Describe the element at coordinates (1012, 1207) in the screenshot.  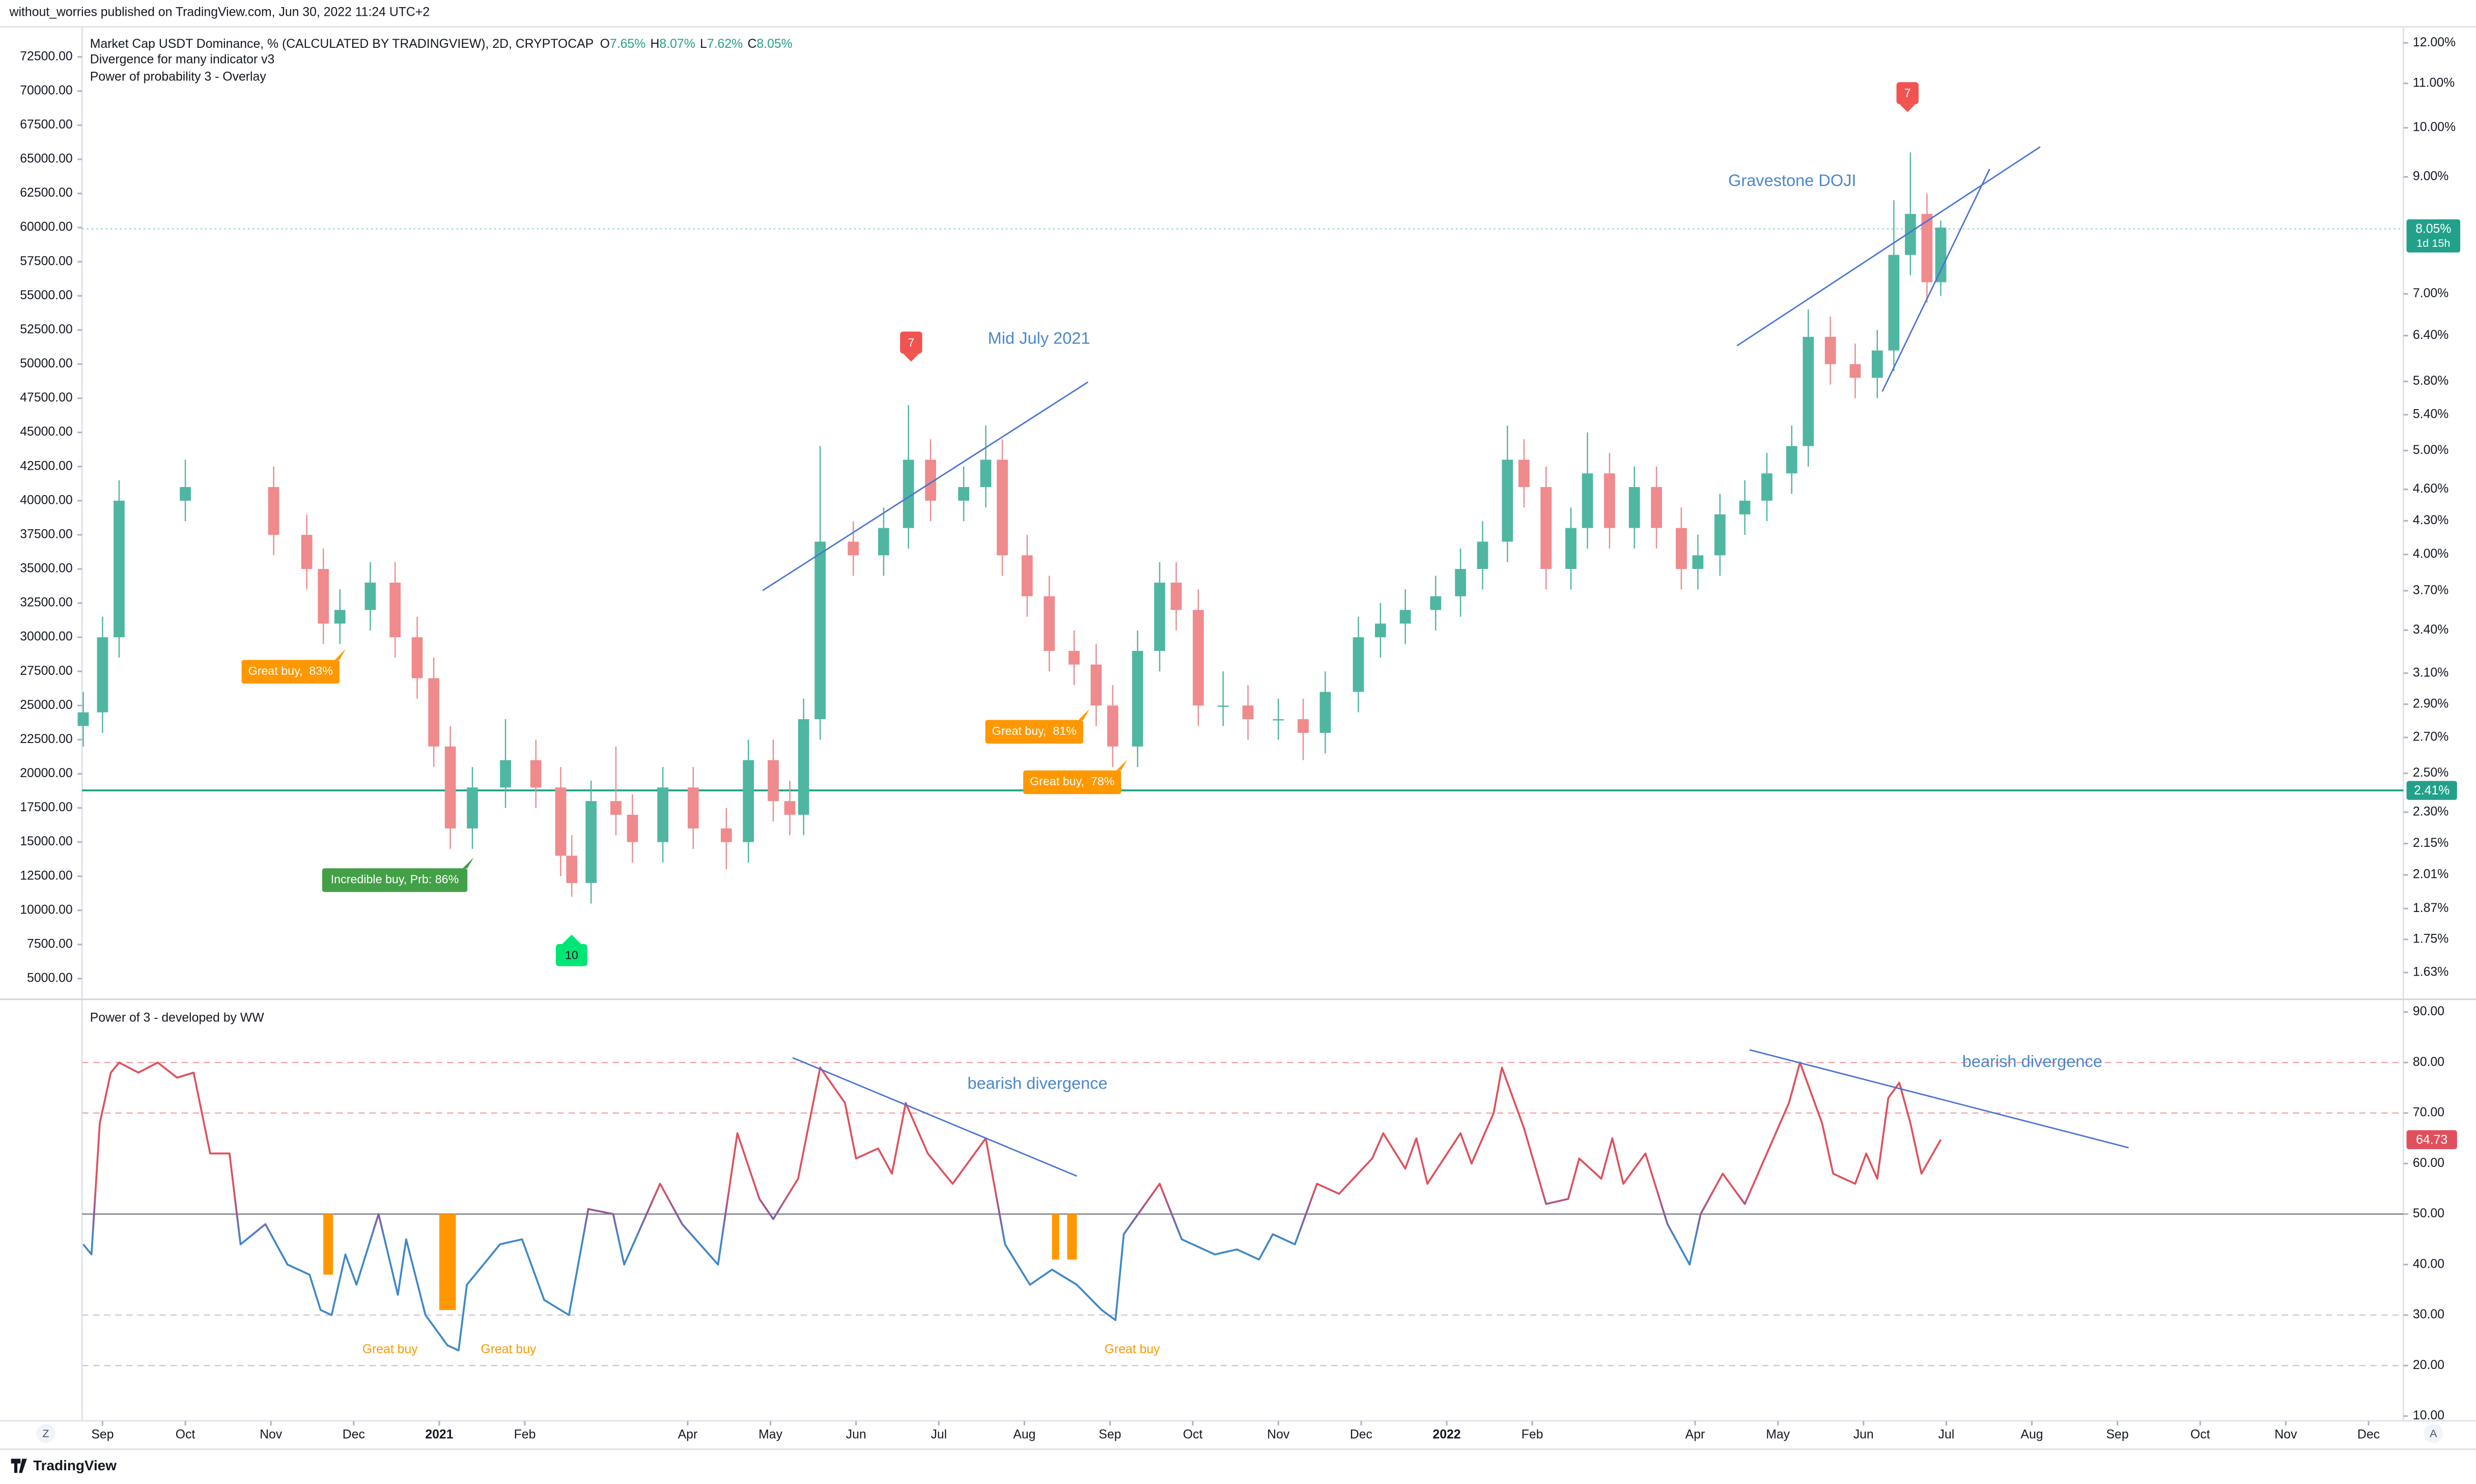
I see `oscillator-line` at that location.